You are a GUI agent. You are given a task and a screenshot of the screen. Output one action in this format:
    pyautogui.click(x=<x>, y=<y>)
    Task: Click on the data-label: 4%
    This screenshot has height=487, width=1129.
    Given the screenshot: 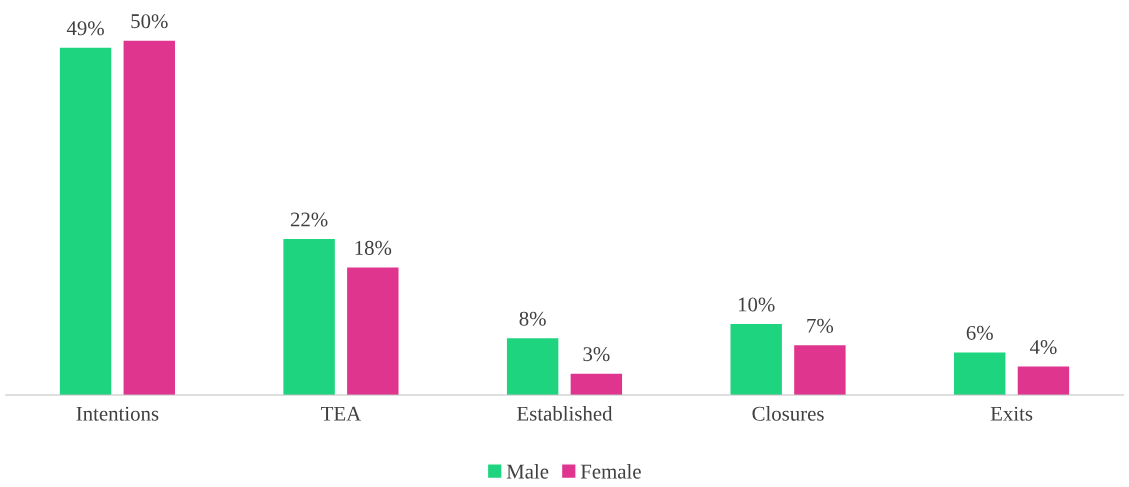 What is the action you would take?
    pyautogui.click(x=1043, y=347)
    